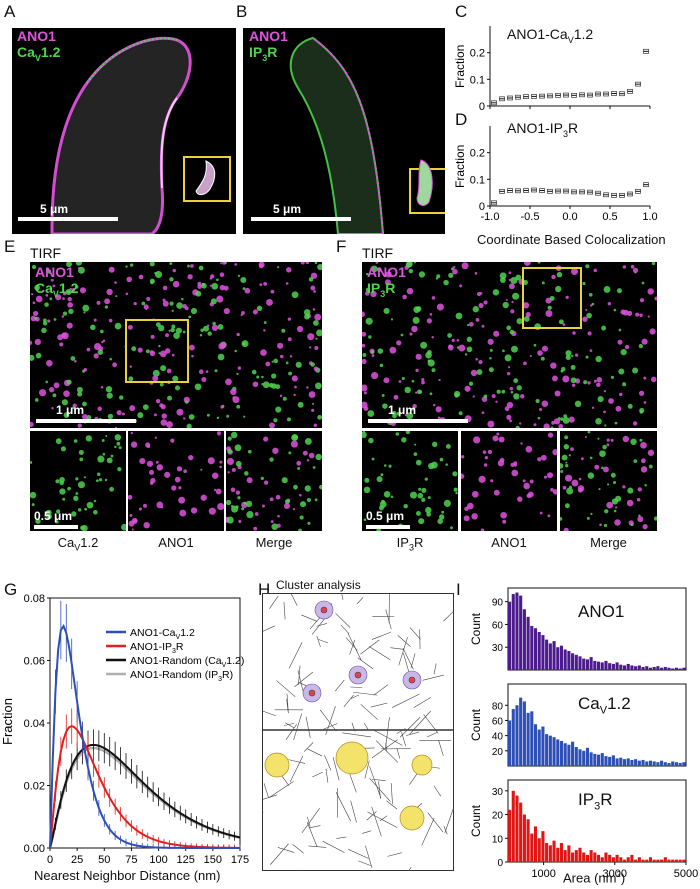  I want to click on zoom-ano1-e, so click(176, 481).